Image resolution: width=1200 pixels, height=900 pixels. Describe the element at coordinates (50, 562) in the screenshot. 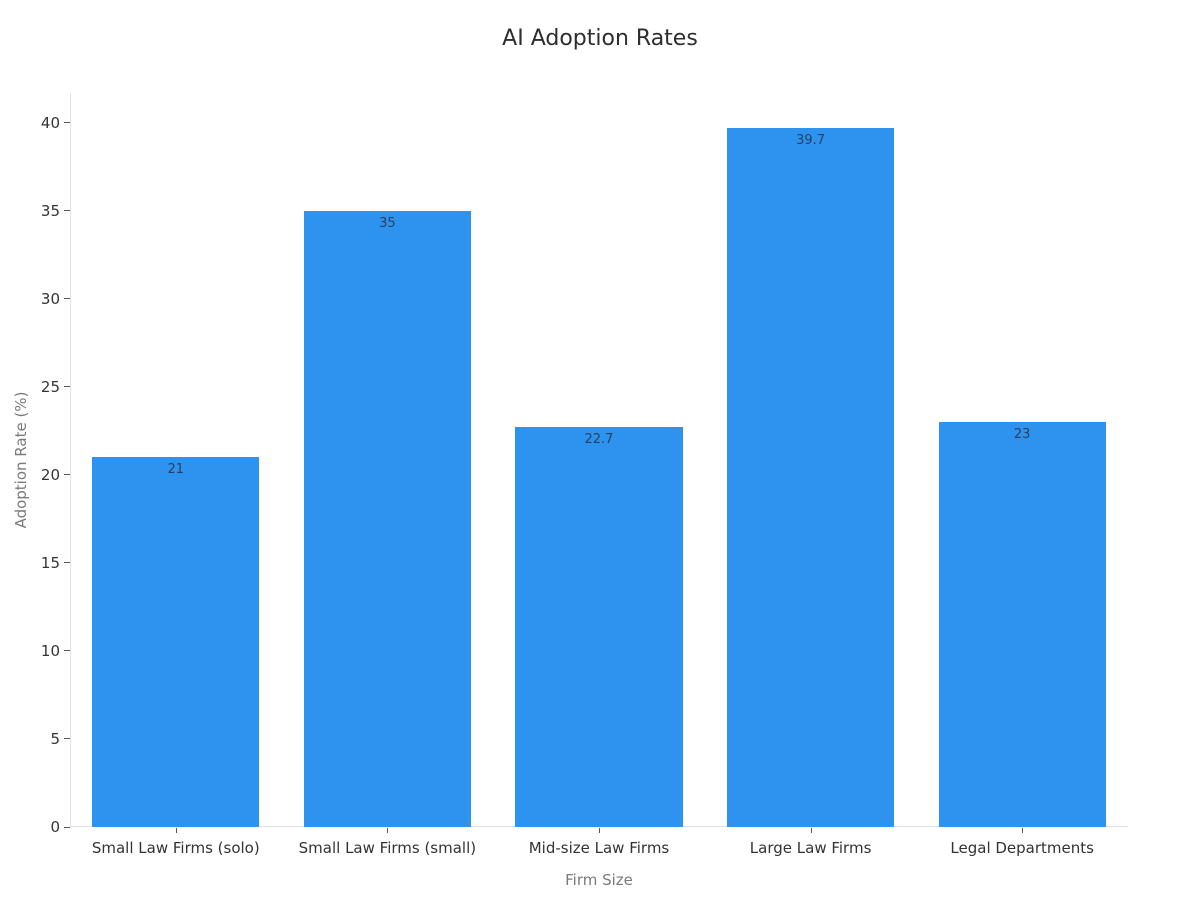

I see `y-tick-label: 15` at that location.